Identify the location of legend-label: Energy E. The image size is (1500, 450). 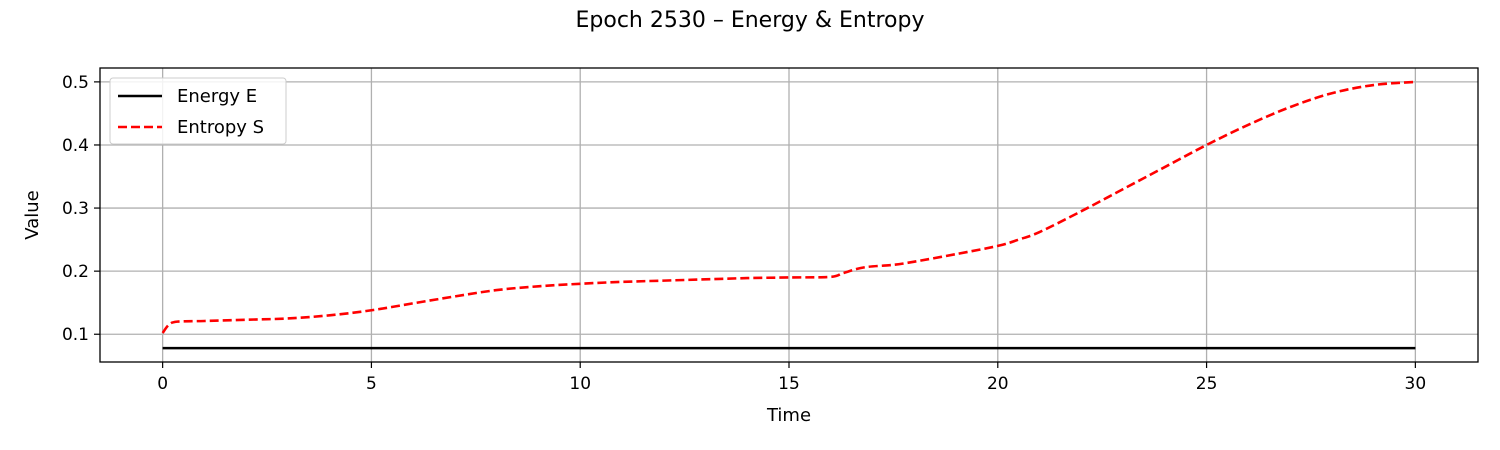
(217, 96).